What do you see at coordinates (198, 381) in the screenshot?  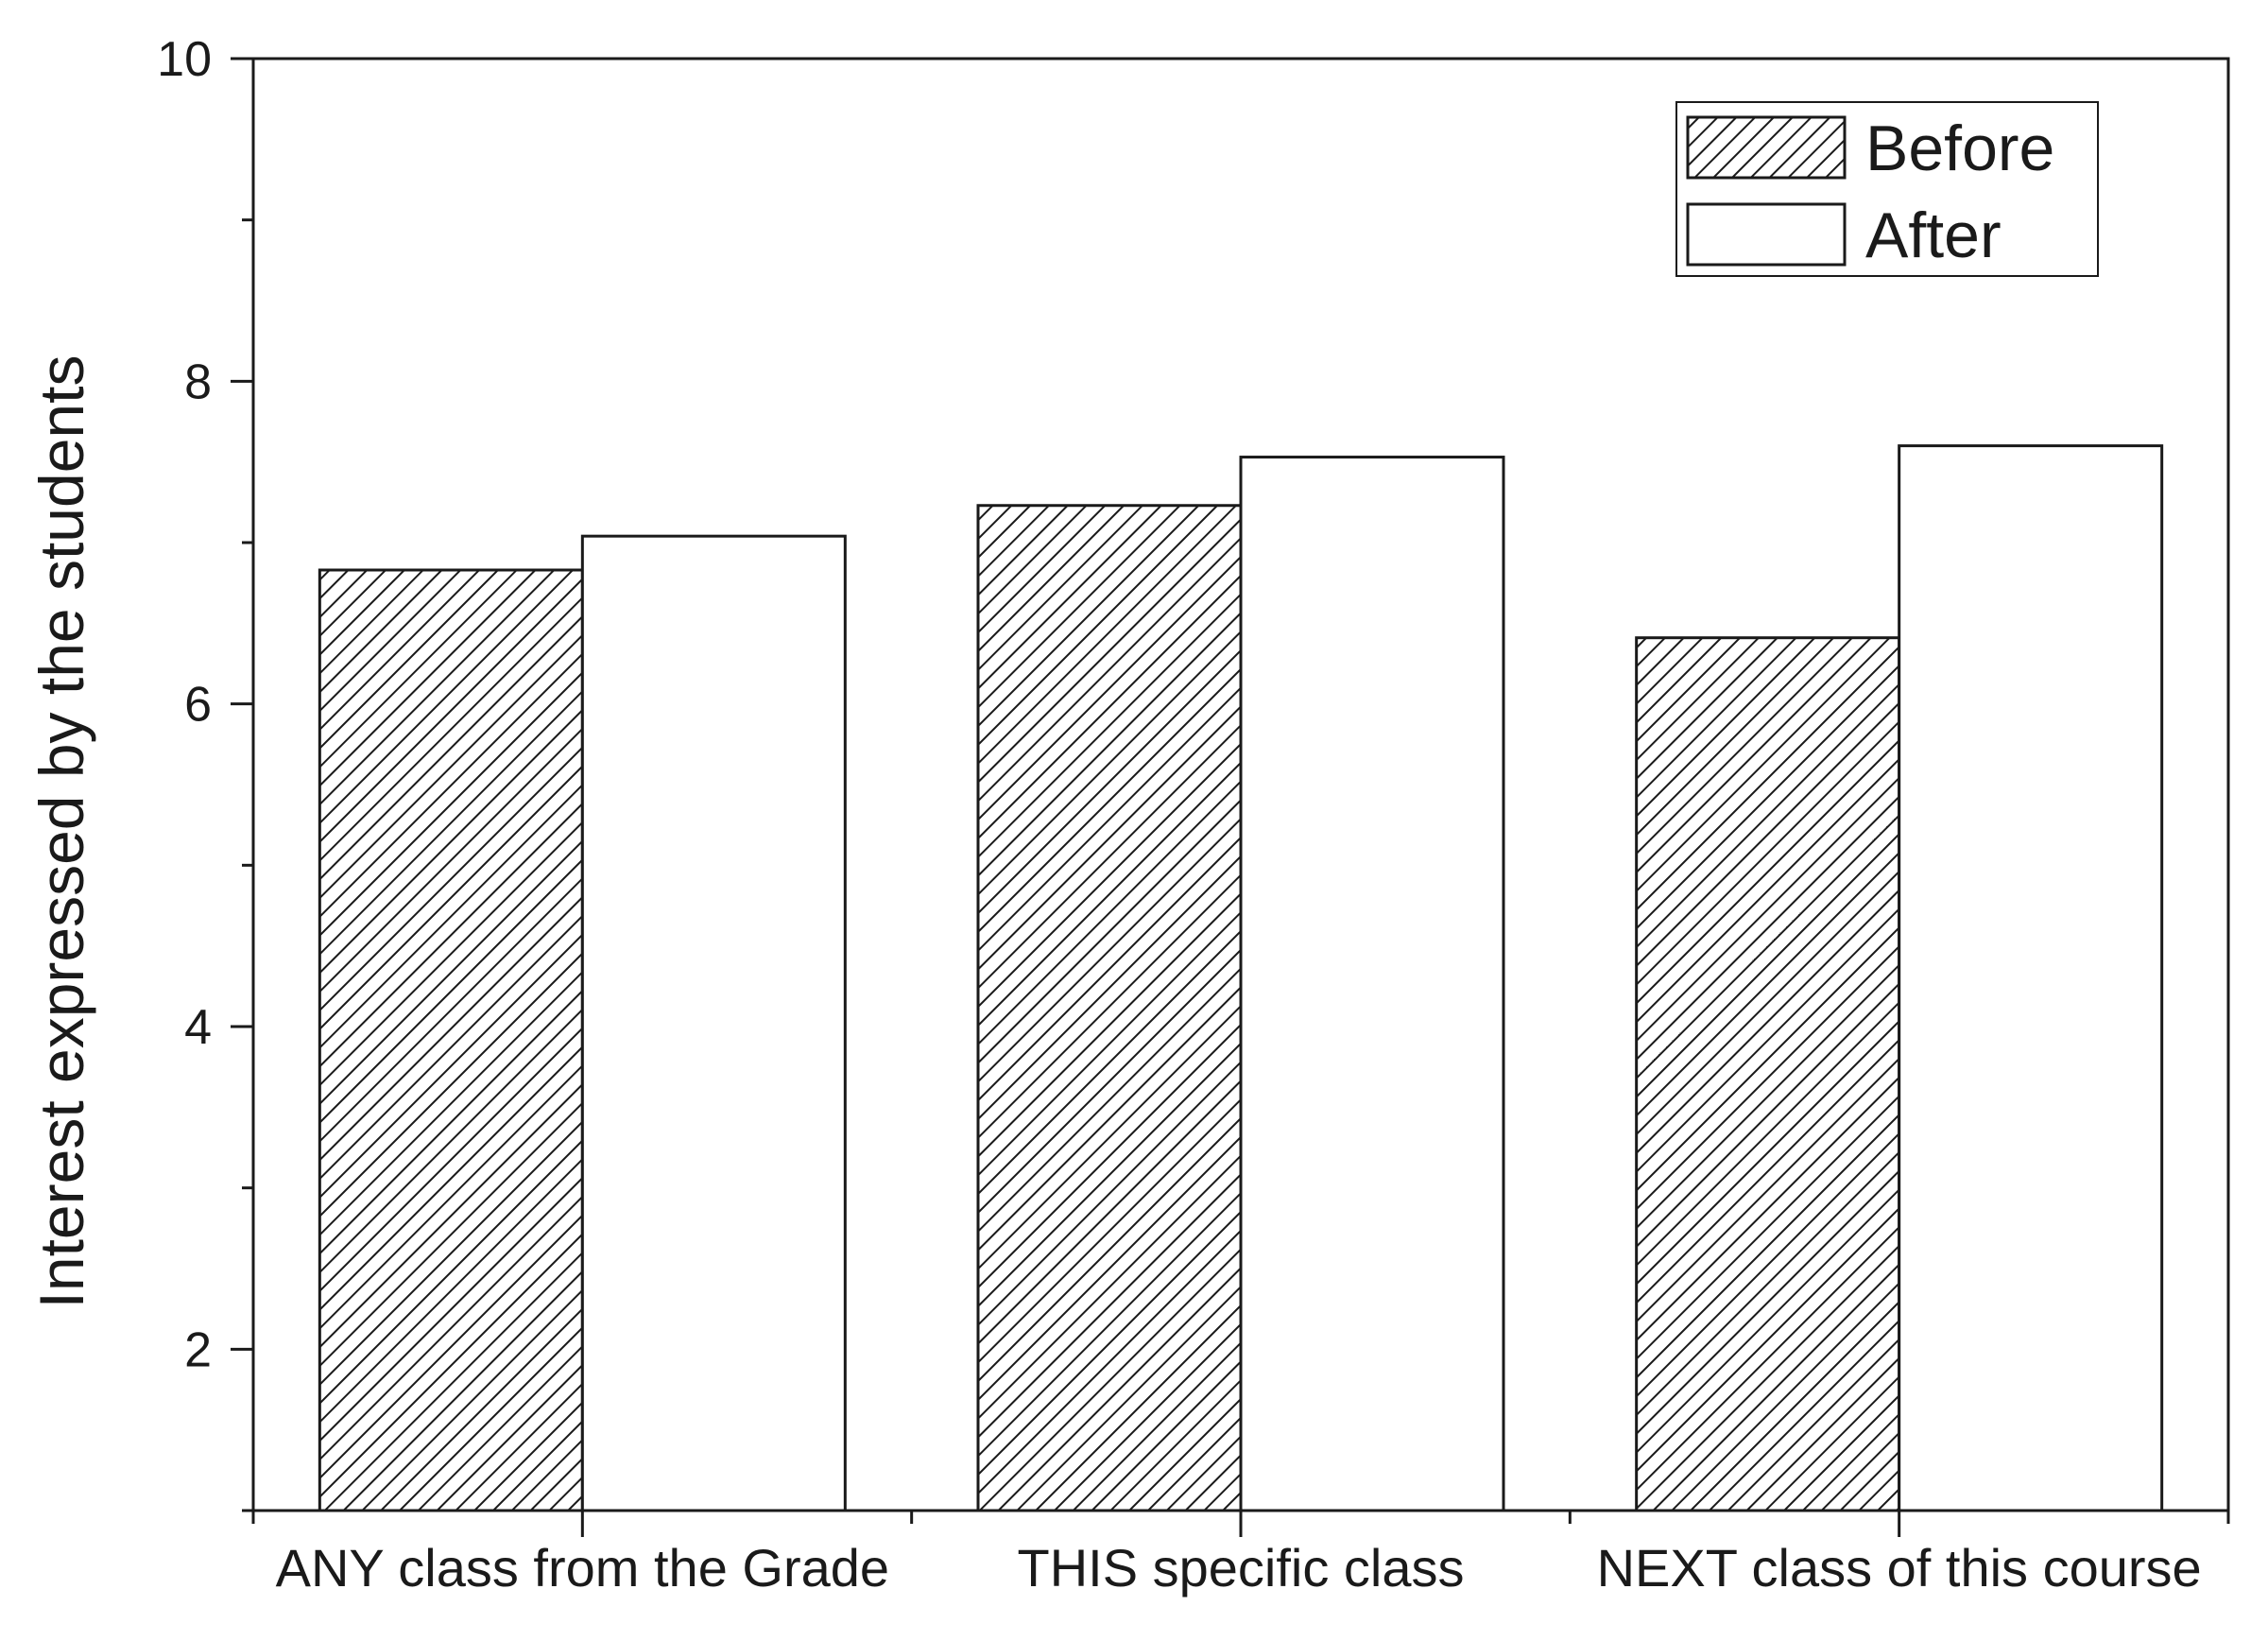 I see `y-tick-label: 8` at bounding box center [198, 381].